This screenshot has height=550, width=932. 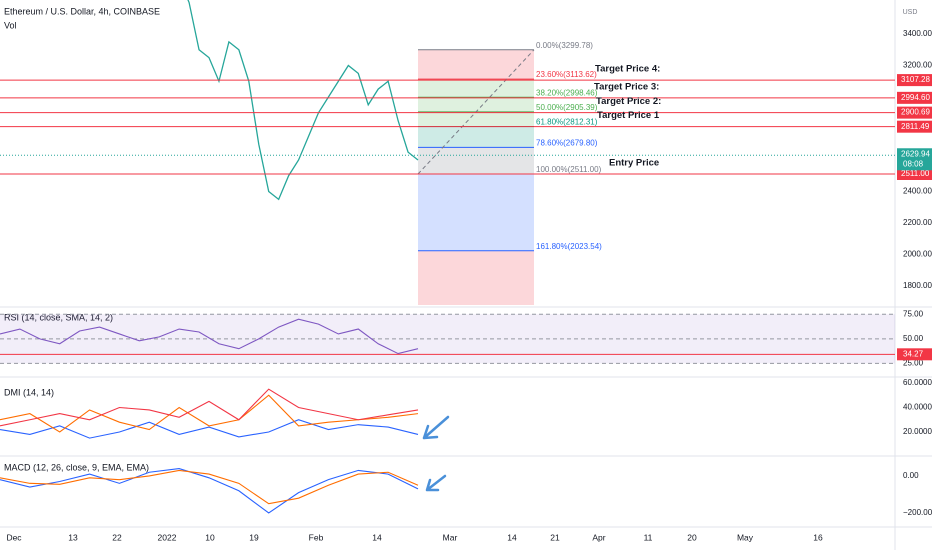 What do you see at coordinates (626, 86) in the screenshot?
I see `level-note: Target Price 3:` at bounding box center [626, 86].